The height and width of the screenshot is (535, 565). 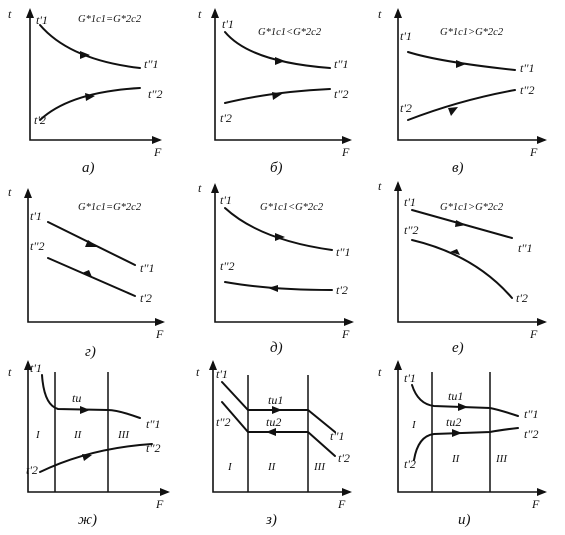 I want to click on panel-z-label-t1-out: t''1, so click(x=337, y=436).